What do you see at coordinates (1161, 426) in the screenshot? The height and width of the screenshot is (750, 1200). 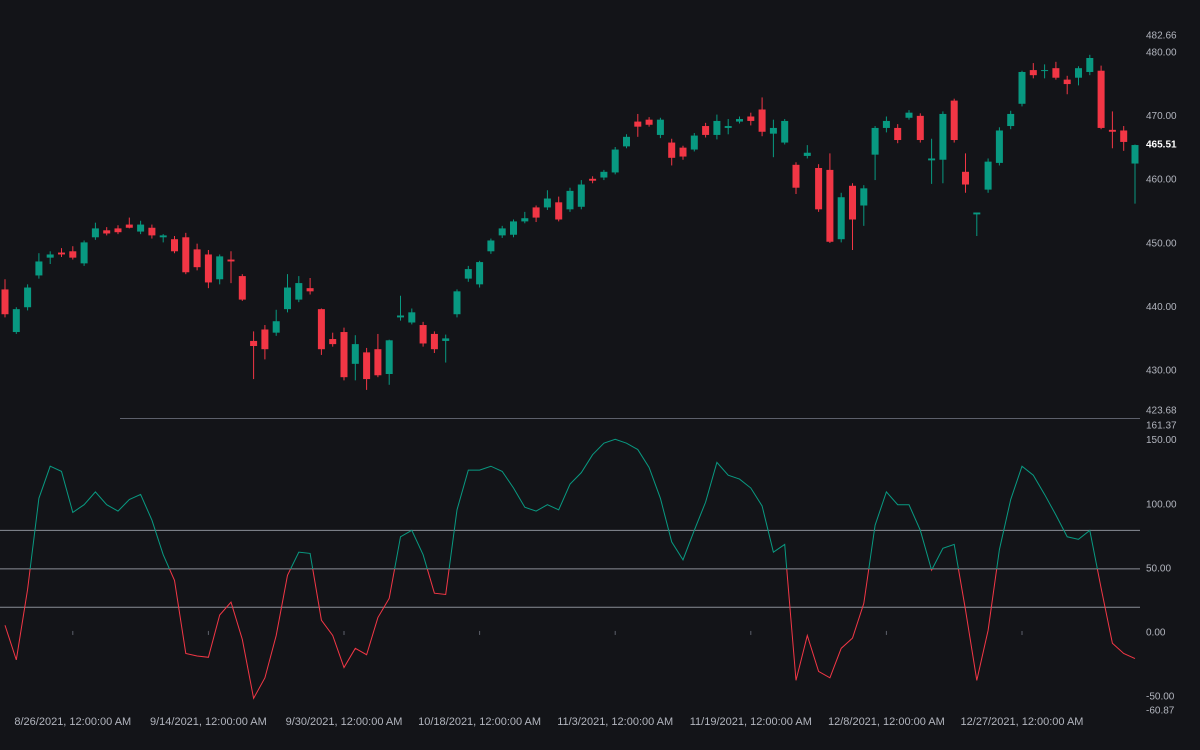 I see `y-tick-label: 161.37` at bounding box center [1161, 426].